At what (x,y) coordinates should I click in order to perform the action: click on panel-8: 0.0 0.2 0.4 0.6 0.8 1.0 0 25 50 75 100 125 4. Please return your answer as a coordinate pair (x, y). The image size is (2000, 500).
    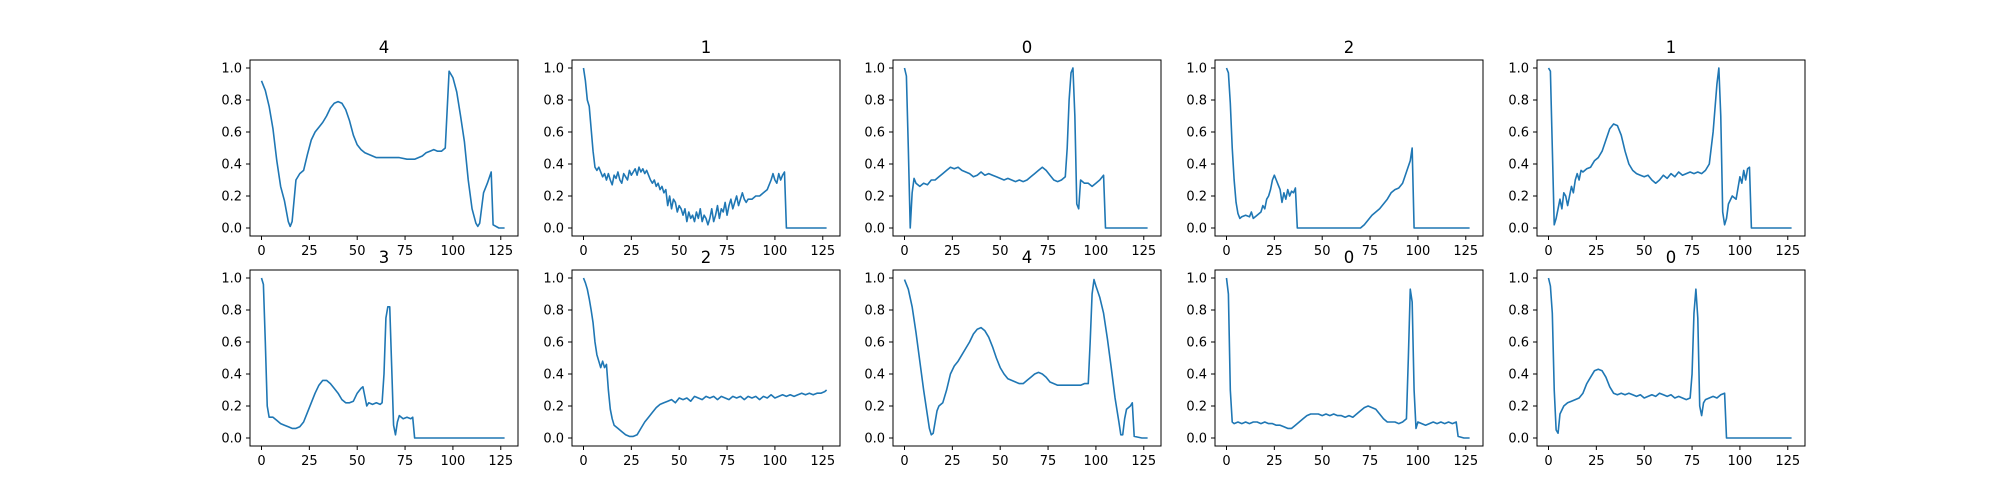
    Looking at the image, I should click on (1013, 358).